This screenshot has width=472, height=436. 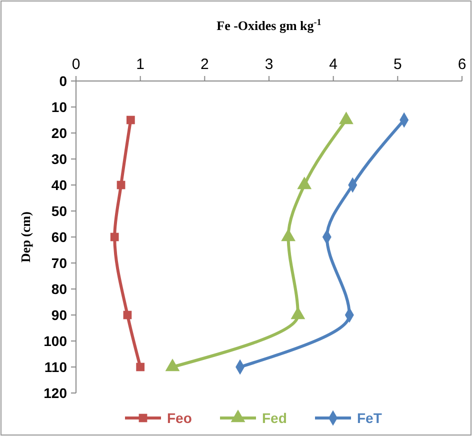 What do you see at coordinates (59, 106) in the screenshot?
I see `y-tick-label: 10` at bounding box center [59, 106].